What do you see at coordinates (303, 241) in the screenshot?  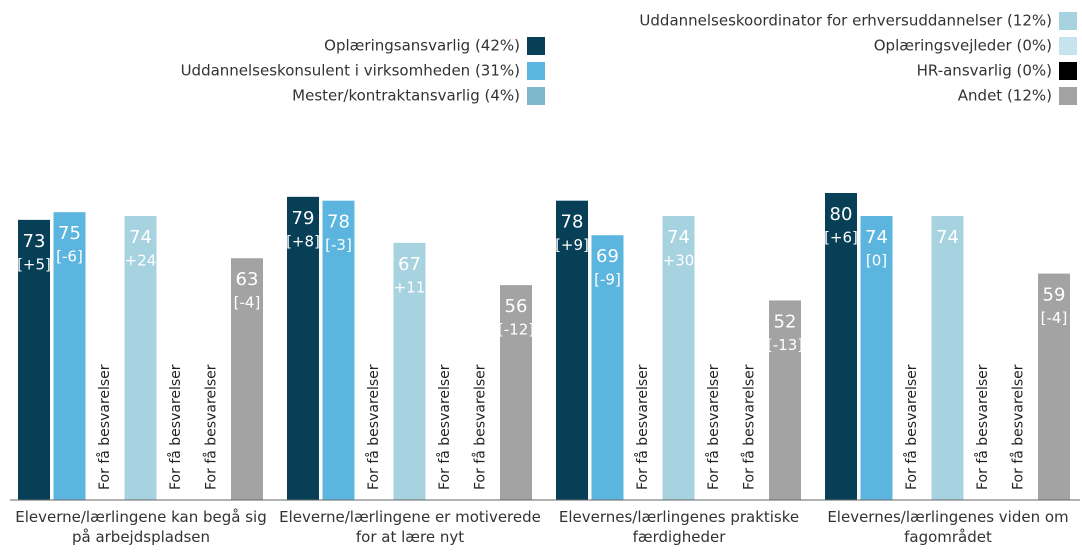 I see `change-label: [+8]` at bounding box center [303, 241].